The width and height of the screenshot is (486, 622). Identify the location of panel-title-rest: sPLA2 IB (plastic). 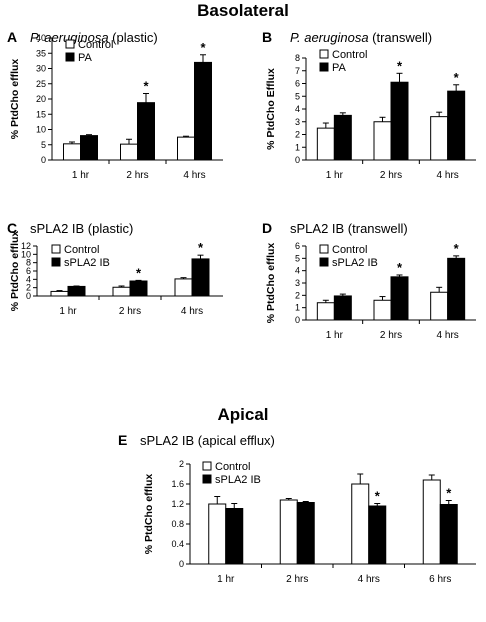
(81, 228).